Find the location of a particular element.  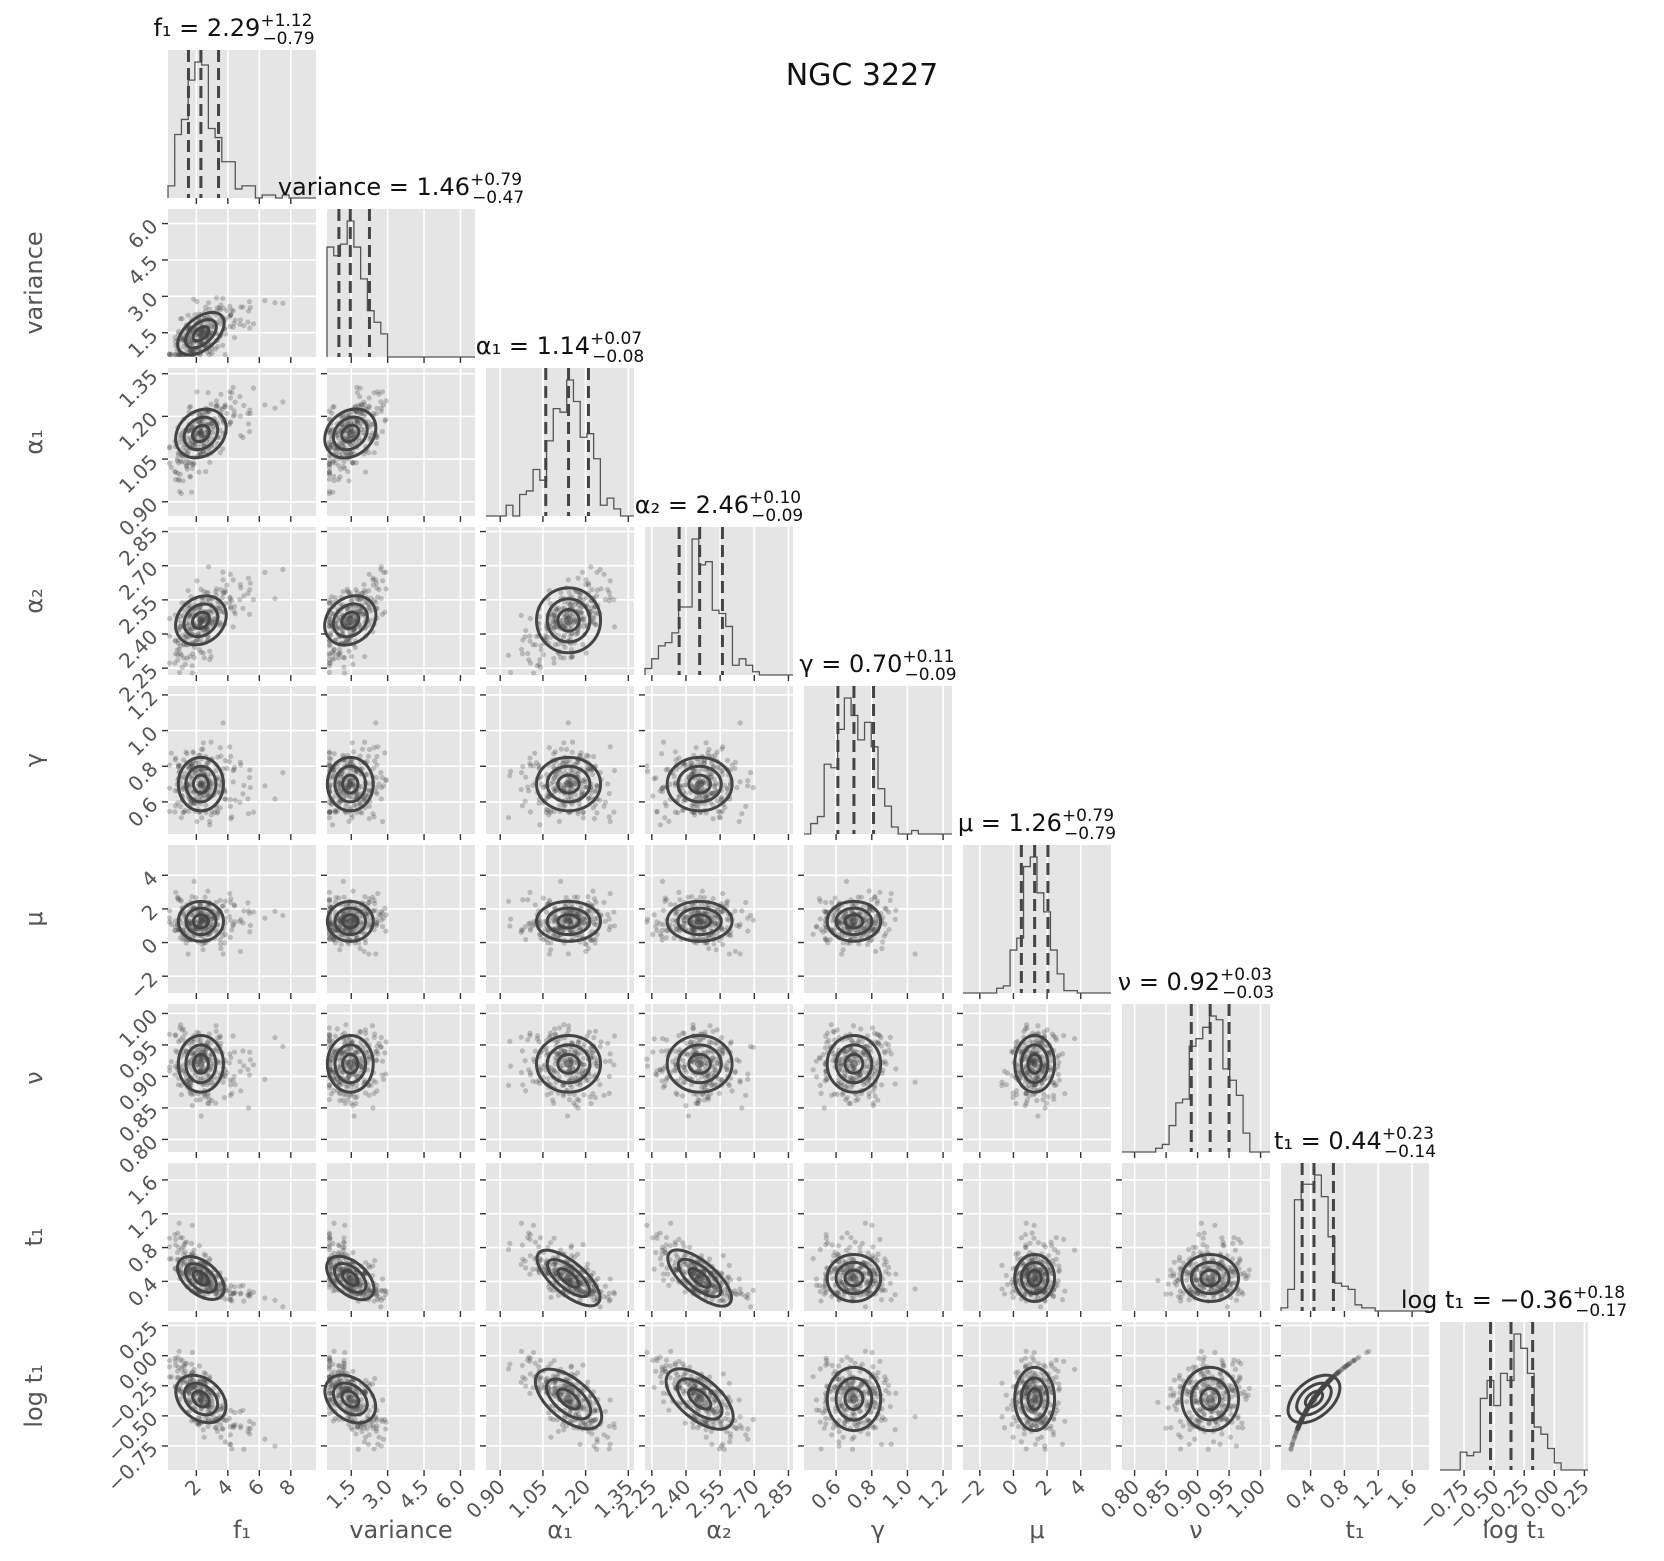

scatter-panel-f1-vs-alpha1: 0.901.051.201.35 is located at coordinates (215, 452).